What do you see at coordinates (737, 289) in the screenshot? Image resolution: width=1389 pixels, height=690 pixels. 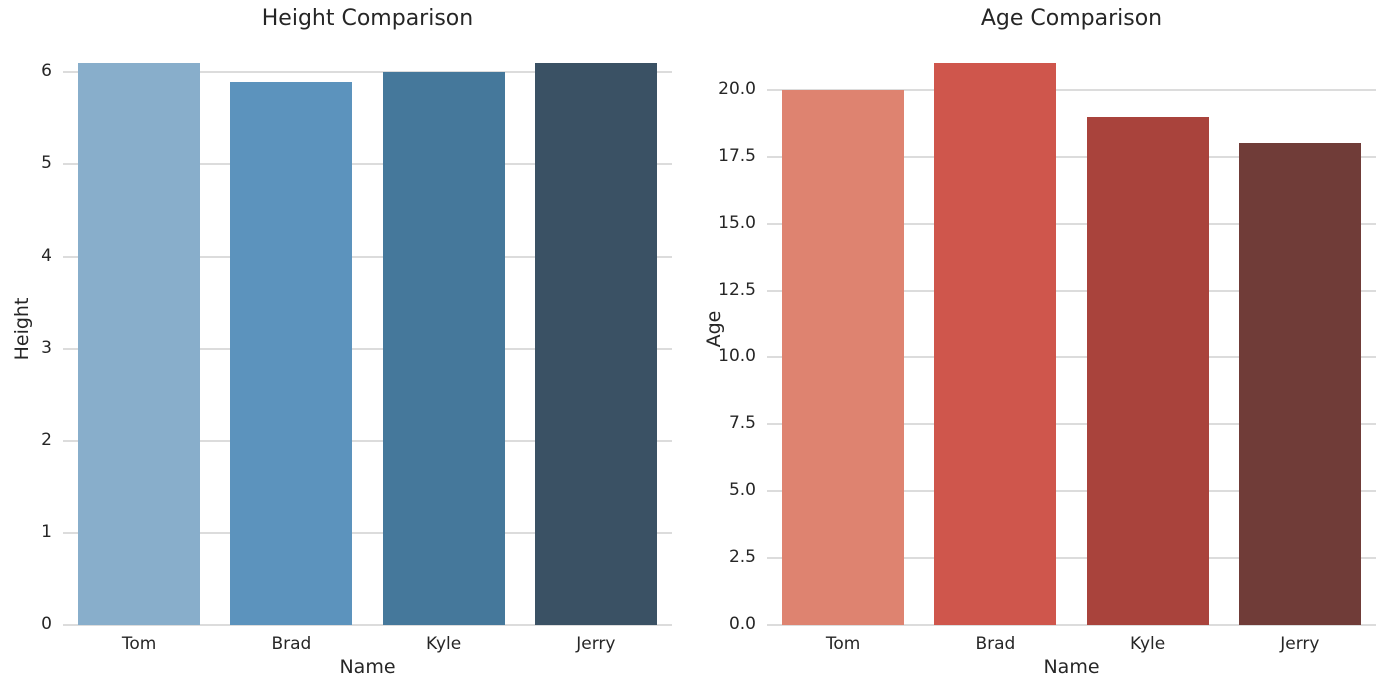 I see `y-tick-label: 12.5` at bounding box center [737, 289].